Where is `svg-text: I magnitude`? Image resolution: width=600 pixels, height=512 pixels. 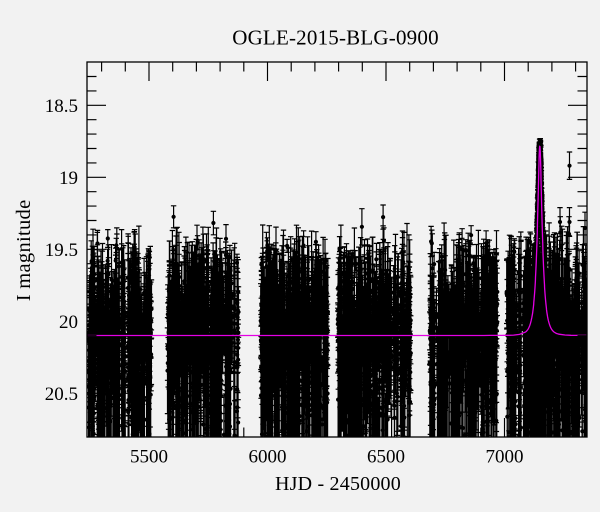 svg-text: I magnitude is located at coordinates (24, 251).